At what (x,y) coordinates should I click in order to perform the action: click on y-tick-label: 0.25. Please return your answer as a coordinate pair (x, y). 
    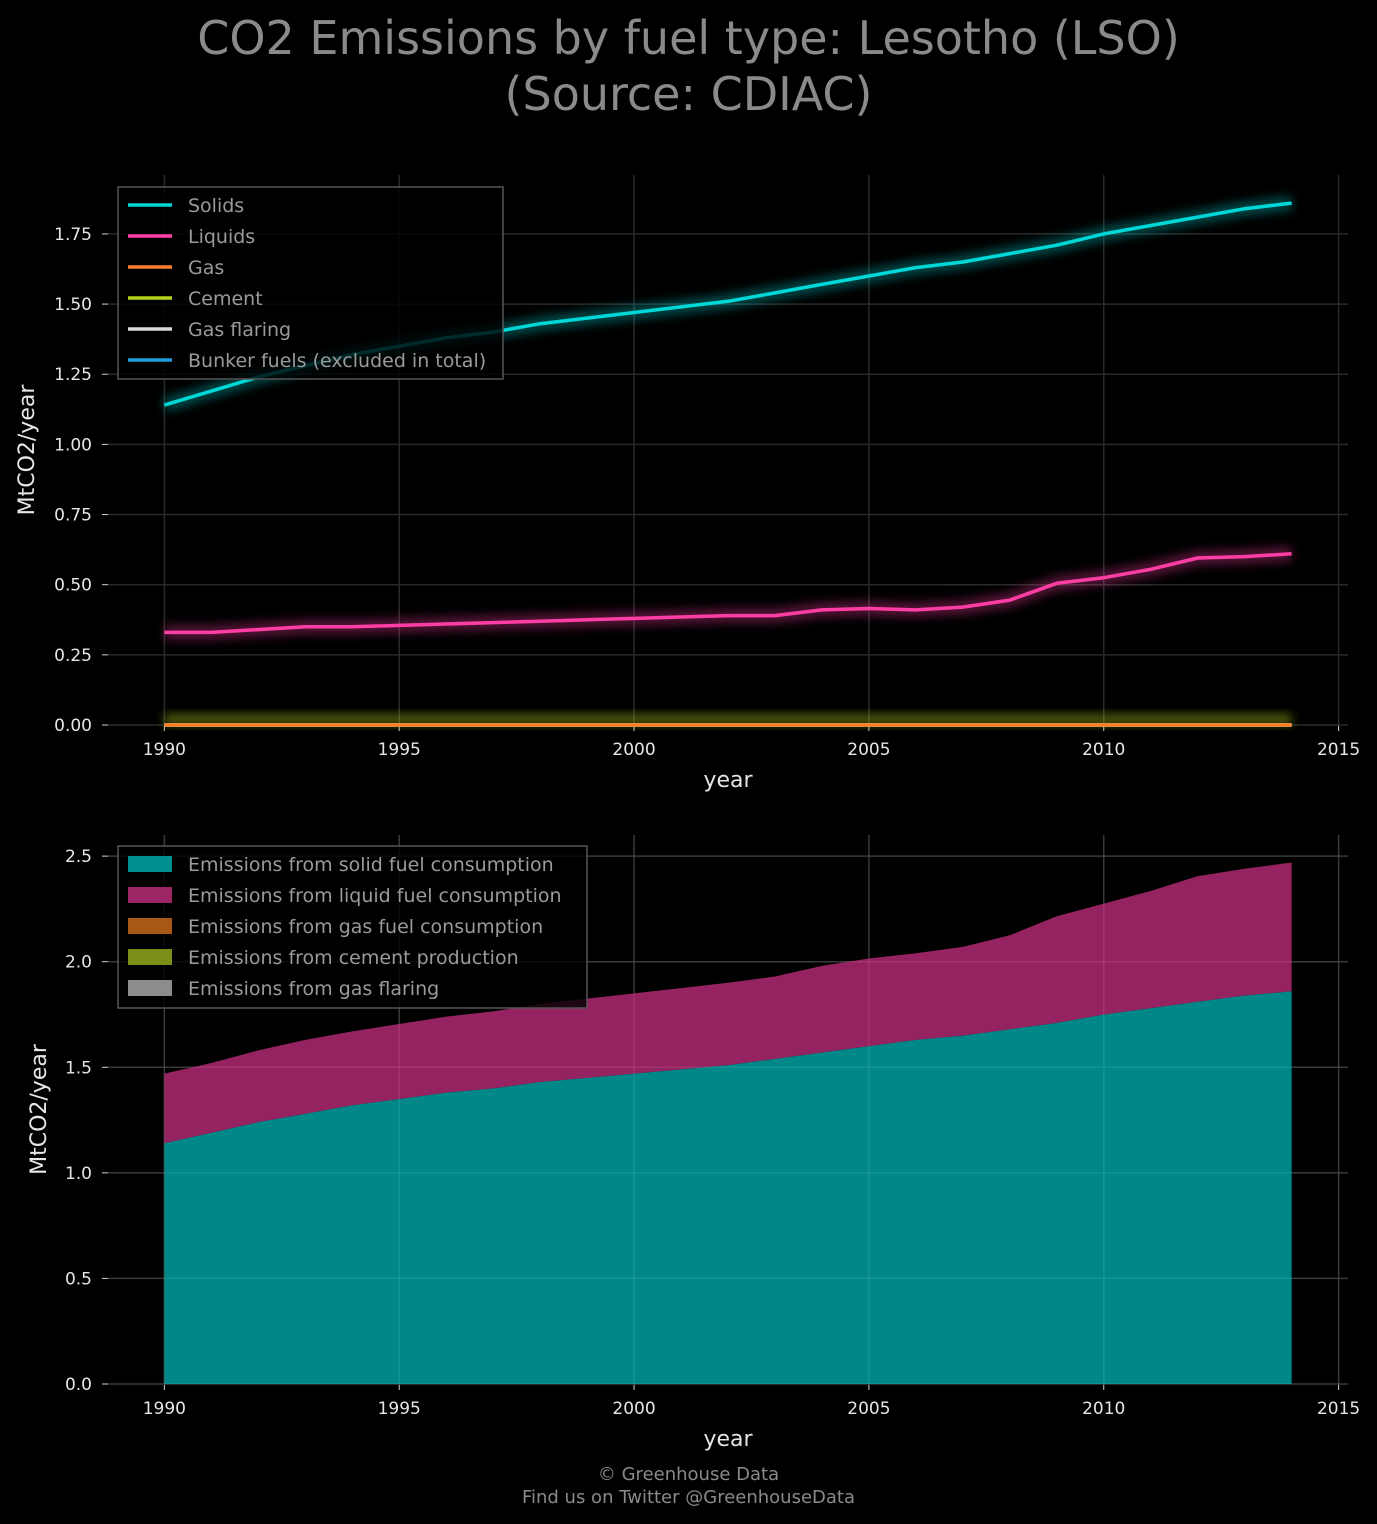
    Looking at the image, I should click on (73, 656).